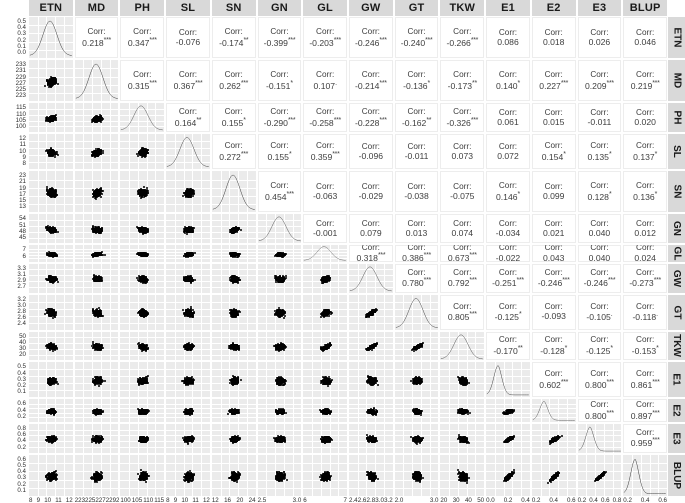  I want to click on corr-value: 0.043, so click(554, 257).